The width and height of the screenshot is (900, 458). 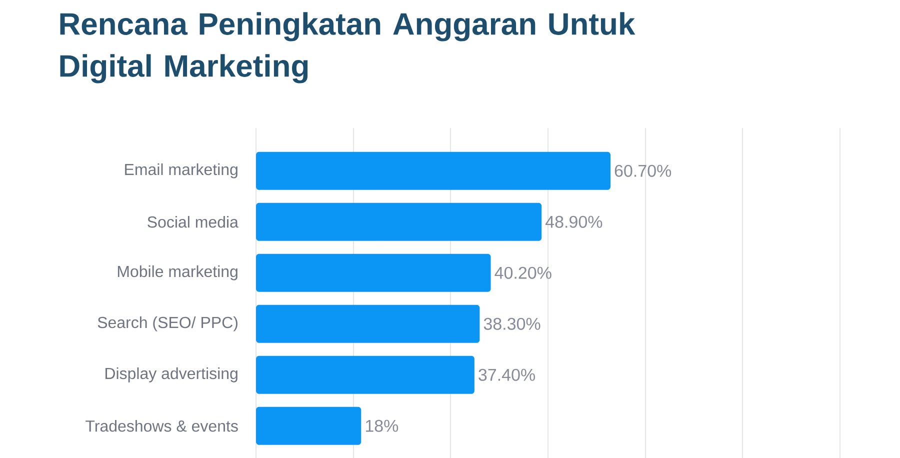 What do you see at coordinates (168, 324) in the screenshot?
I see `y-tick-label: Search (SEO/ PPC)` at bounding box center [168, 324].